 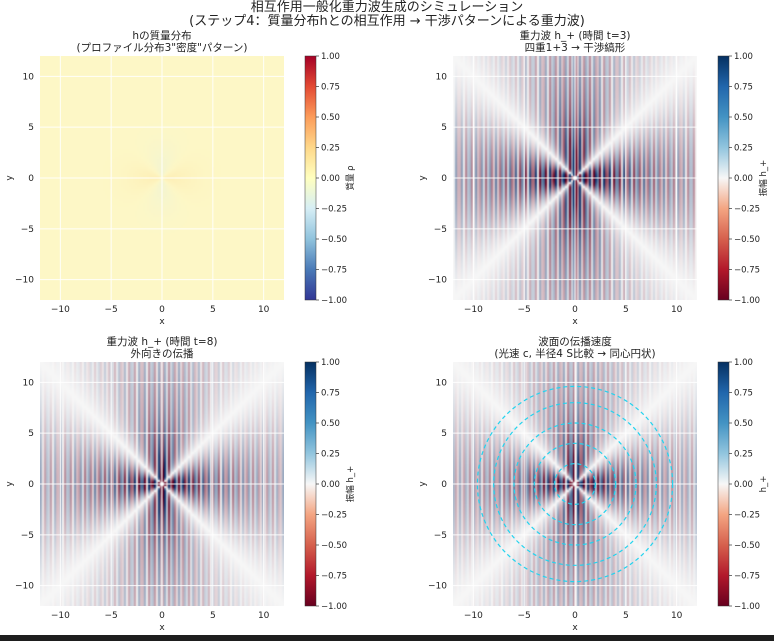 I want to click on panel-subtitle: 四重1+3 → 干渉縞形, so click(x=575, y=47).